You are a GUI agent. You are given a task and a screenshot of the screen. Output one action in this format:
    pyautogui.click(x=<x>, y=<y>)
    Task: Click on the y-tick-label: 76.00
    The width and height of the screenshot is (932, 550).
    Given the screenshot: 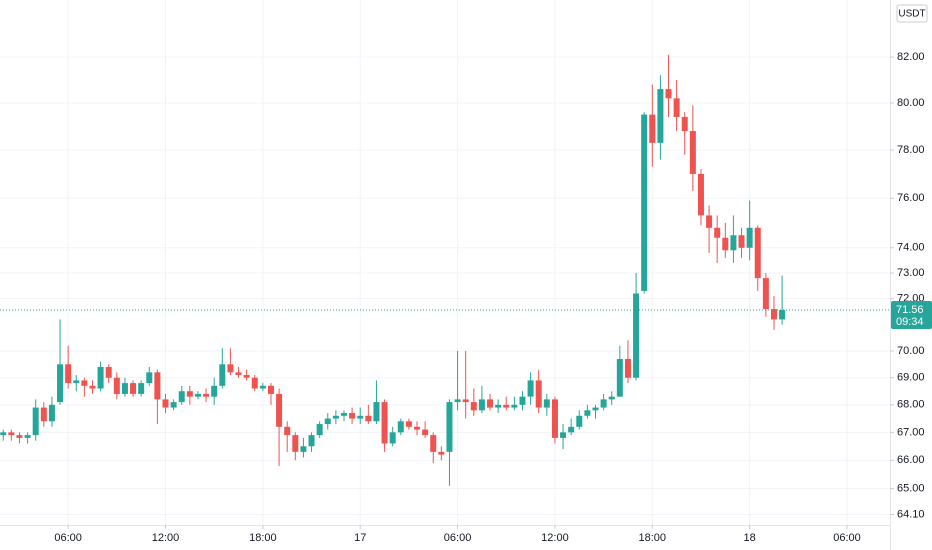 What is the action you would take?
    pyautogui.click(x=911, y=198)
    